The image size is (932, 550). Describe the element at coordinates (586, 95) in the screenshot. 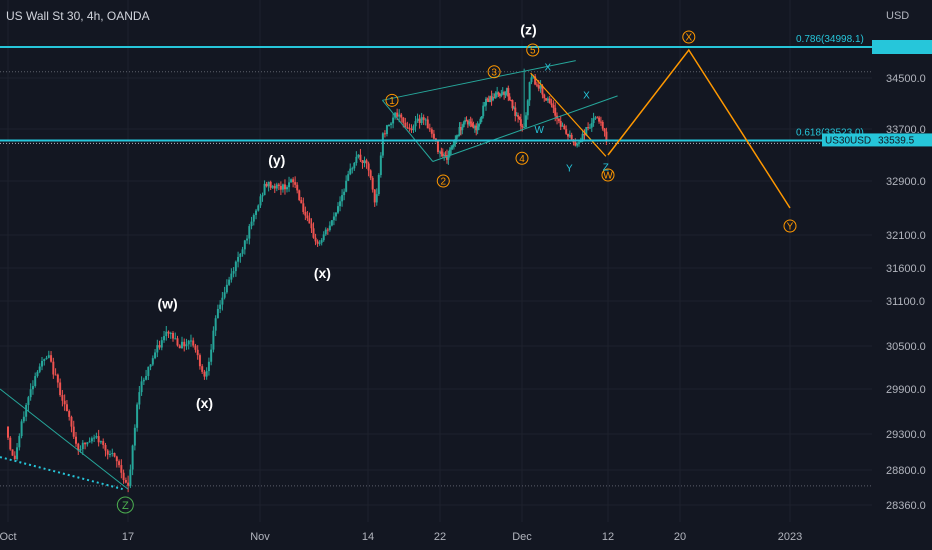

I see `wave-label-cyan: X` at that location.